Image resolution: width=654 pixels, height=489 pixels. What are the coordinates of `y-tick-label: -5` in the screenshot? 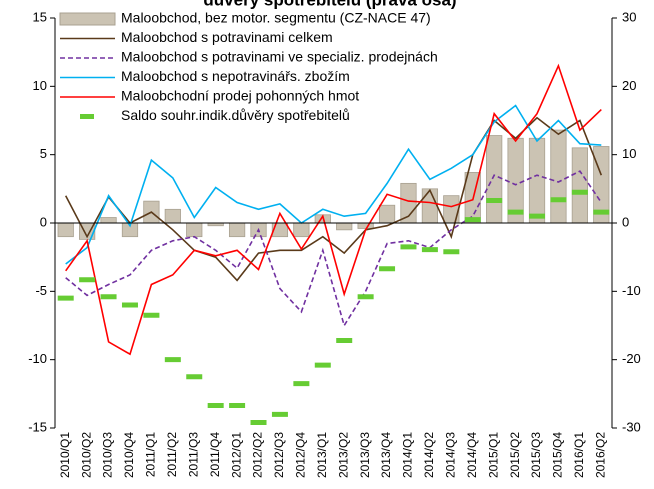 It's located at (41, 290).